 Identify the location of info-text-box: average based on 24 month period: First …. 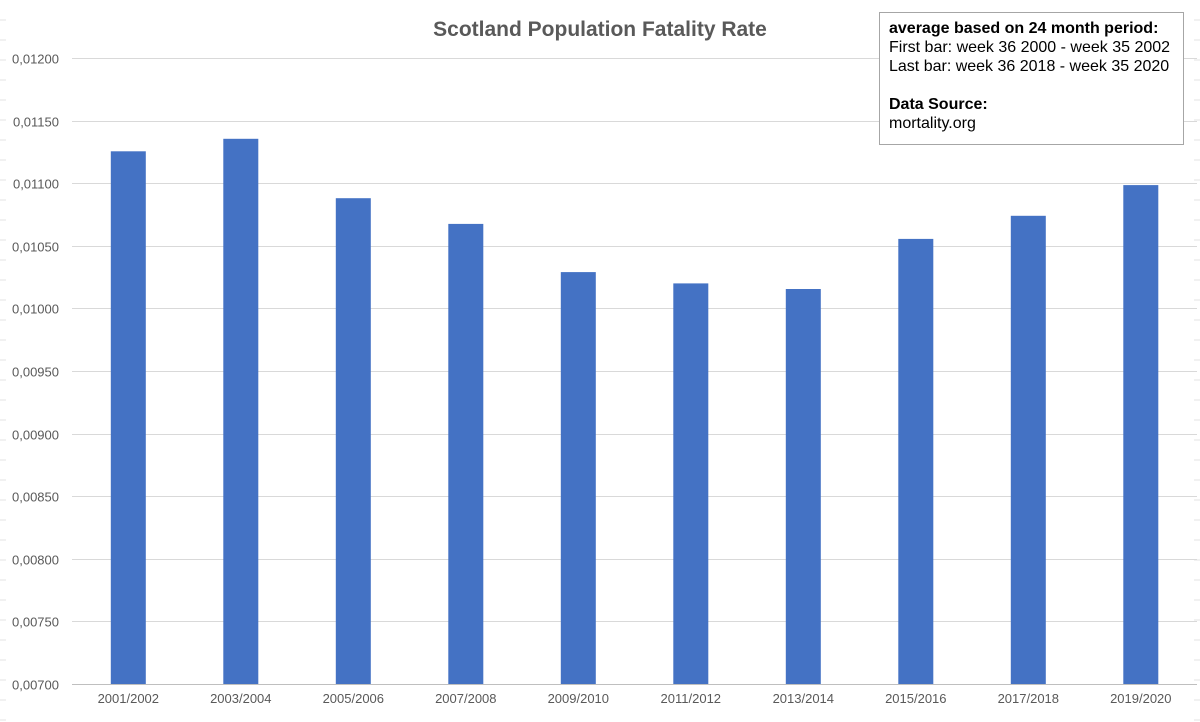
(1031, 78).